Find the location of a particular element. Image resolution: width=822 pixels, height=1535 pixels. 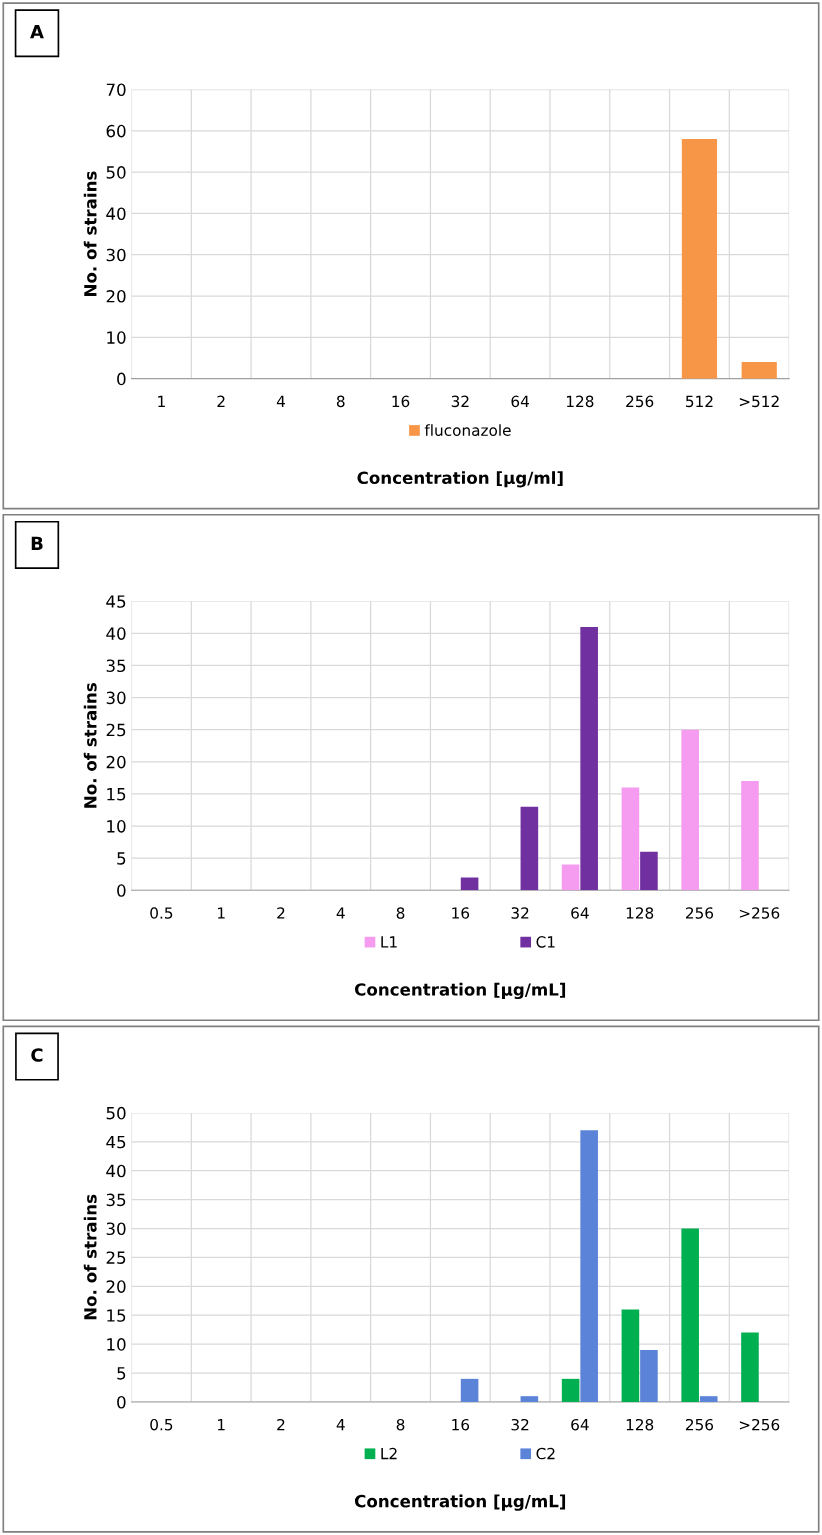

legend-label: L2 is located at coordinates (389, 1453).